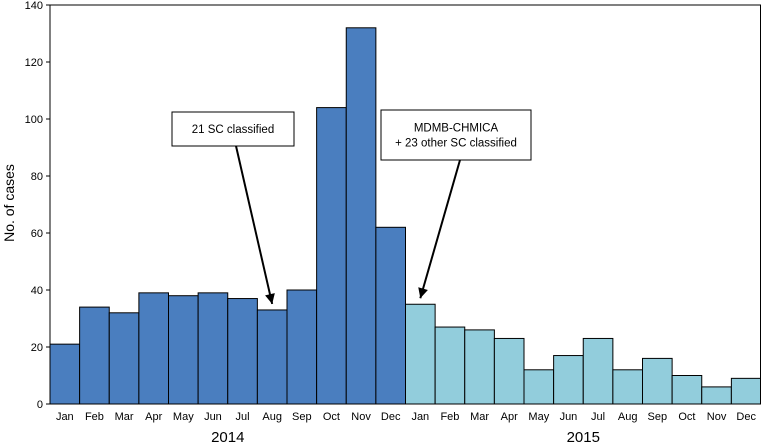  What do you see at coordinates (9, 203) in the screenshot?
I see `y-axis-label: No. of cases` at bounding box center [9, 203].